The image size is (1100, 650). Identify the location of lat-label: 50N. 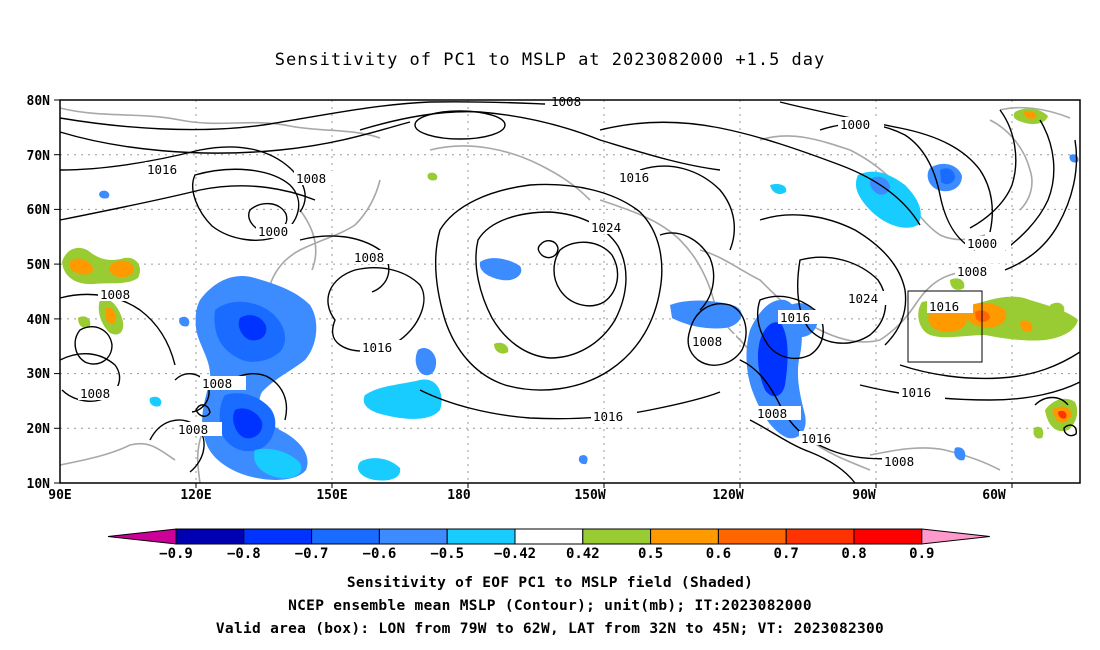
(39, 265).